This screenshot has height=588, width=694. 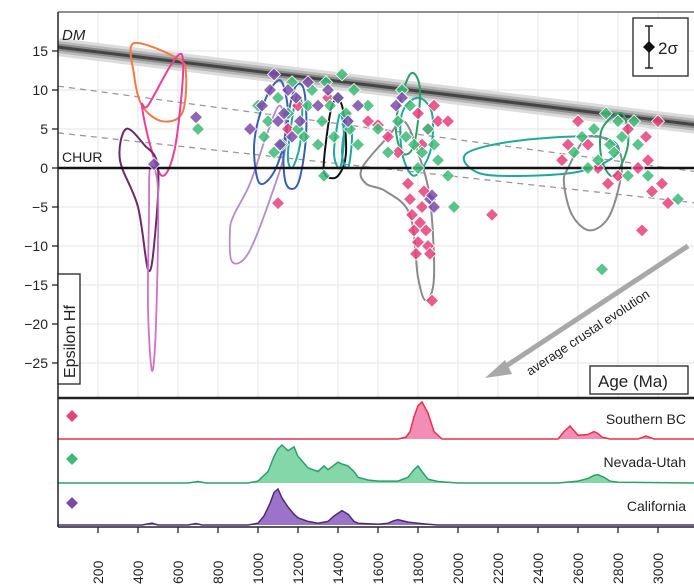 I want to click on x-tick-label: 800, so click(x=218, y=572).